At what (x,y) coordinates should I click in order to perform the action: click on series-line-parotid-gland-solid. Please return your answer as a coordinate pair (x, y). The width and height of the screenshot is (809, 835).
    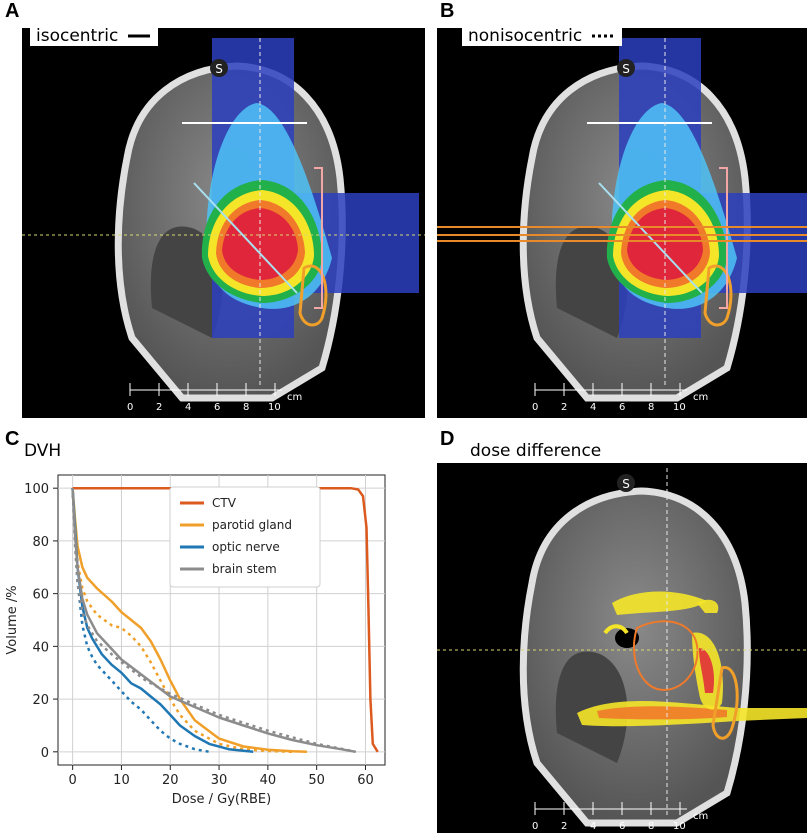
    Looking at the image, I should click on (189, 621).